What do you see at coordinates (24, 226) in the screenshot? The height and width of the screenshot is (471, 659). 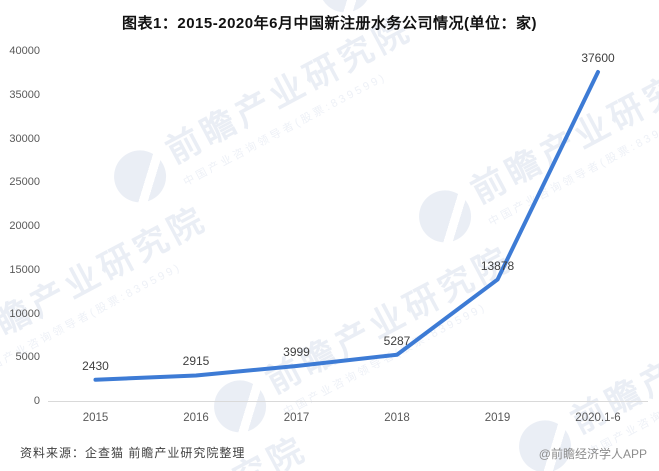 I see `y-axis-tick-label: 20000` at bounding box center [24, 226].